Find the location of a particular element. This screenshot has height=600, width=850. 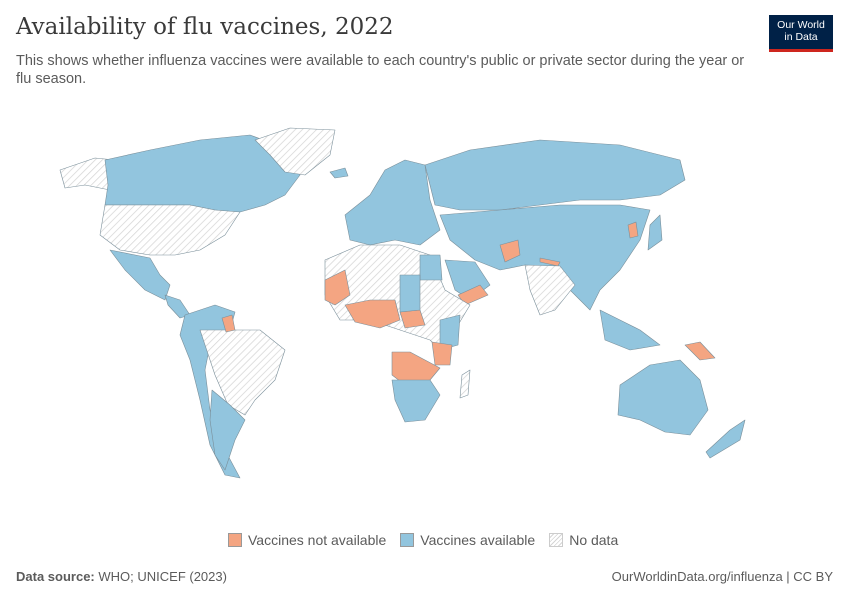

region-southeast-asia is located at coordinates (630, 330).